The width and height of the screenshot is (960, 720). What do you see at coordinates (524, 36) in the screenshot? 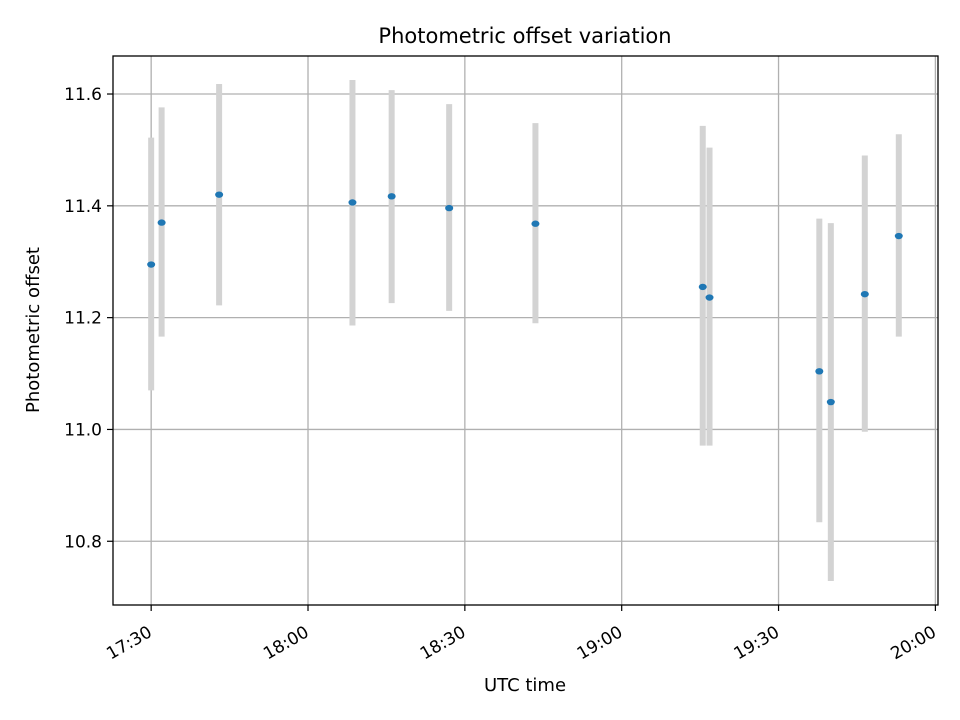
I see `chart-title: Photometric offset variation` at bounding box center [524, 36].